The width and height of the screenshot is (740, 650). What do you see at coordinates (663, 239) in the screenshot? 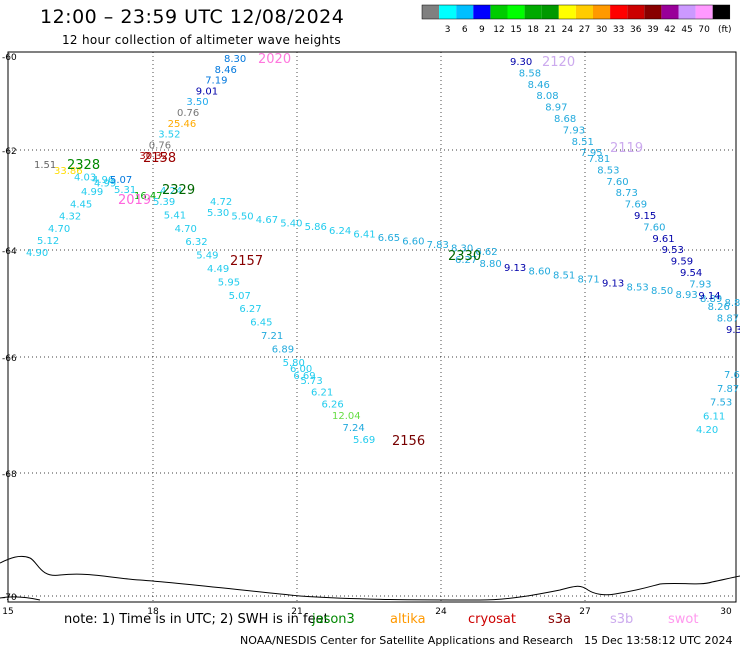
I see `wave-height-value: 9.61` at bounding box center [663, 239].